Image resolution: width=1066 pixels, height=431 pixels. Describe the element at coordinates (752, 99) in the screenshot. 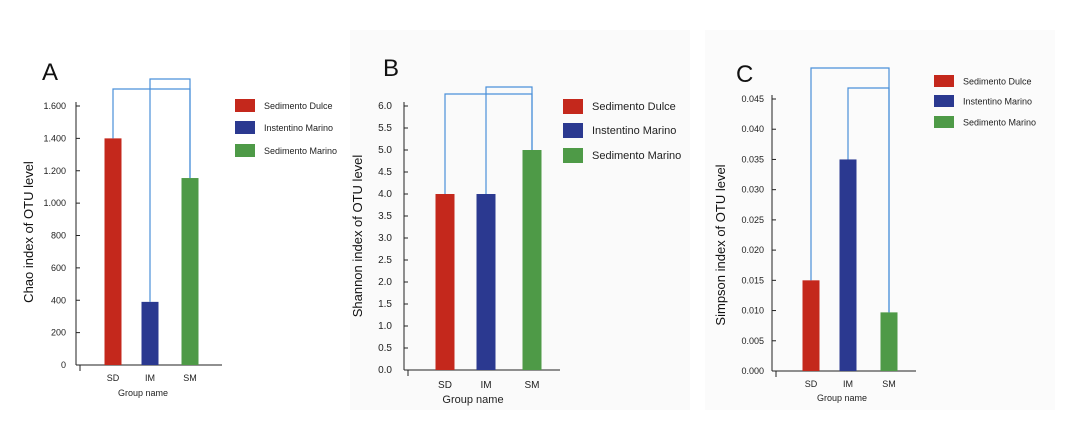

I see `panel-c-y-tick-label: 0.045` at that location.